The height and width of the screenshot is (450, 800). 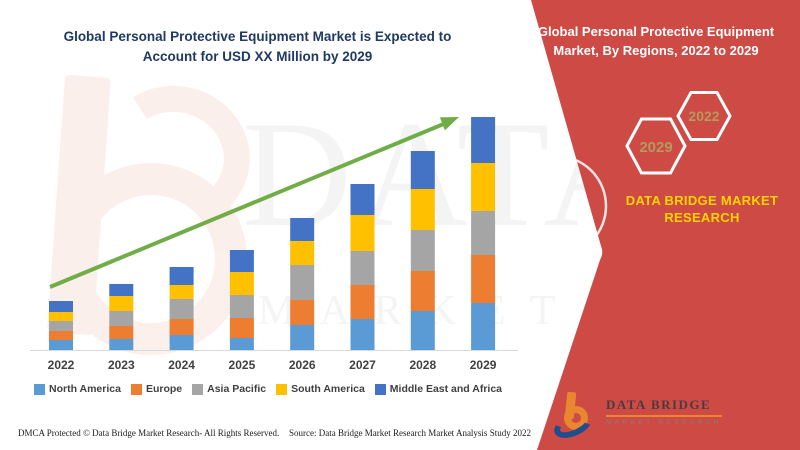 I want to click on banner-brand-line1: DATA BRIDGE MARKET, so click(x=702, y=200).